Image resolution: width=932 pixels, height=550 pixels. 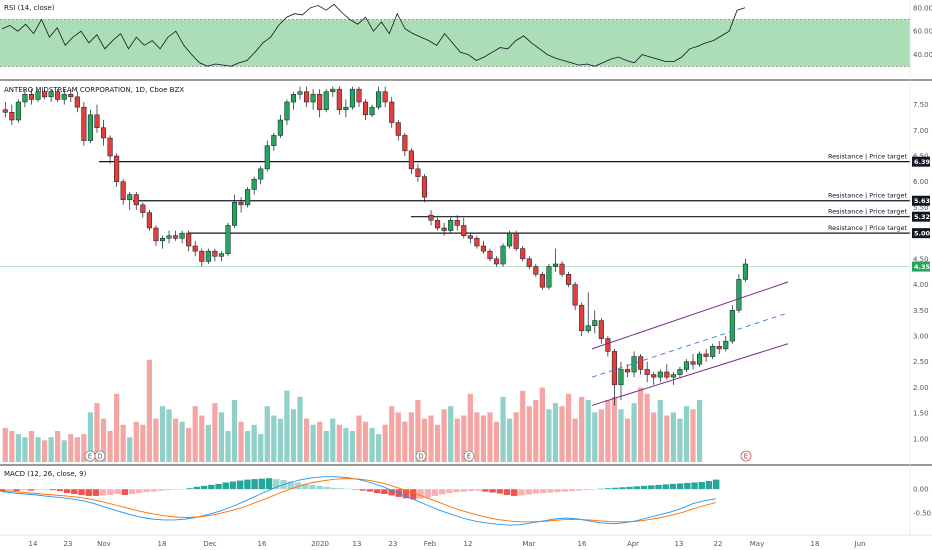 I want to click on channel-upper-line, so click(x=690, y=315).